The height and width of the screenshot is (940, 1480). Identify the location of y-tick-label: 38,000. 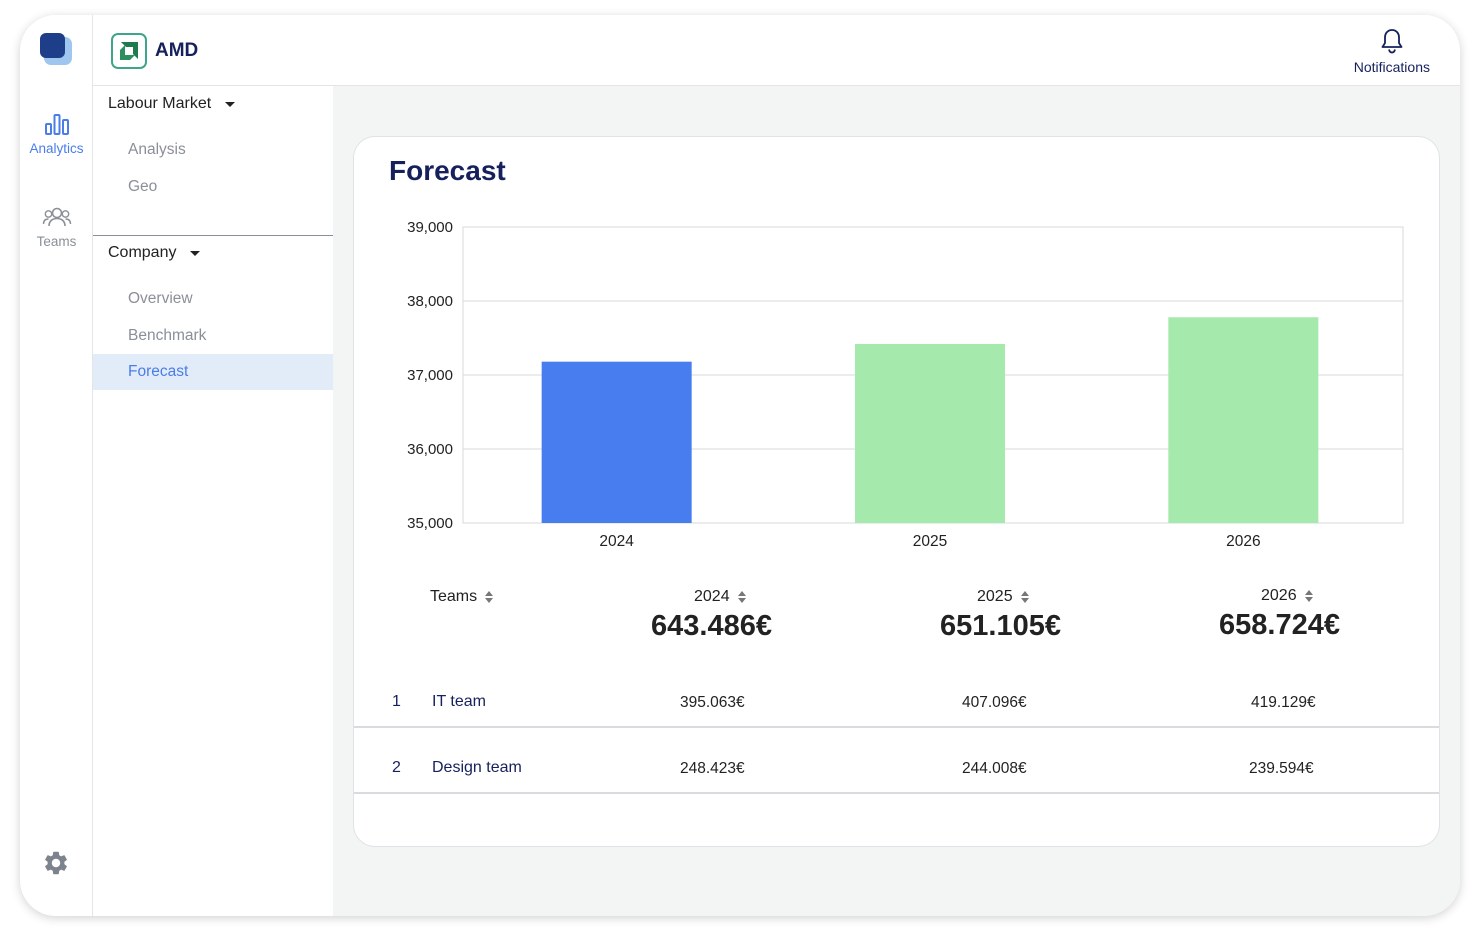
(430, 301).